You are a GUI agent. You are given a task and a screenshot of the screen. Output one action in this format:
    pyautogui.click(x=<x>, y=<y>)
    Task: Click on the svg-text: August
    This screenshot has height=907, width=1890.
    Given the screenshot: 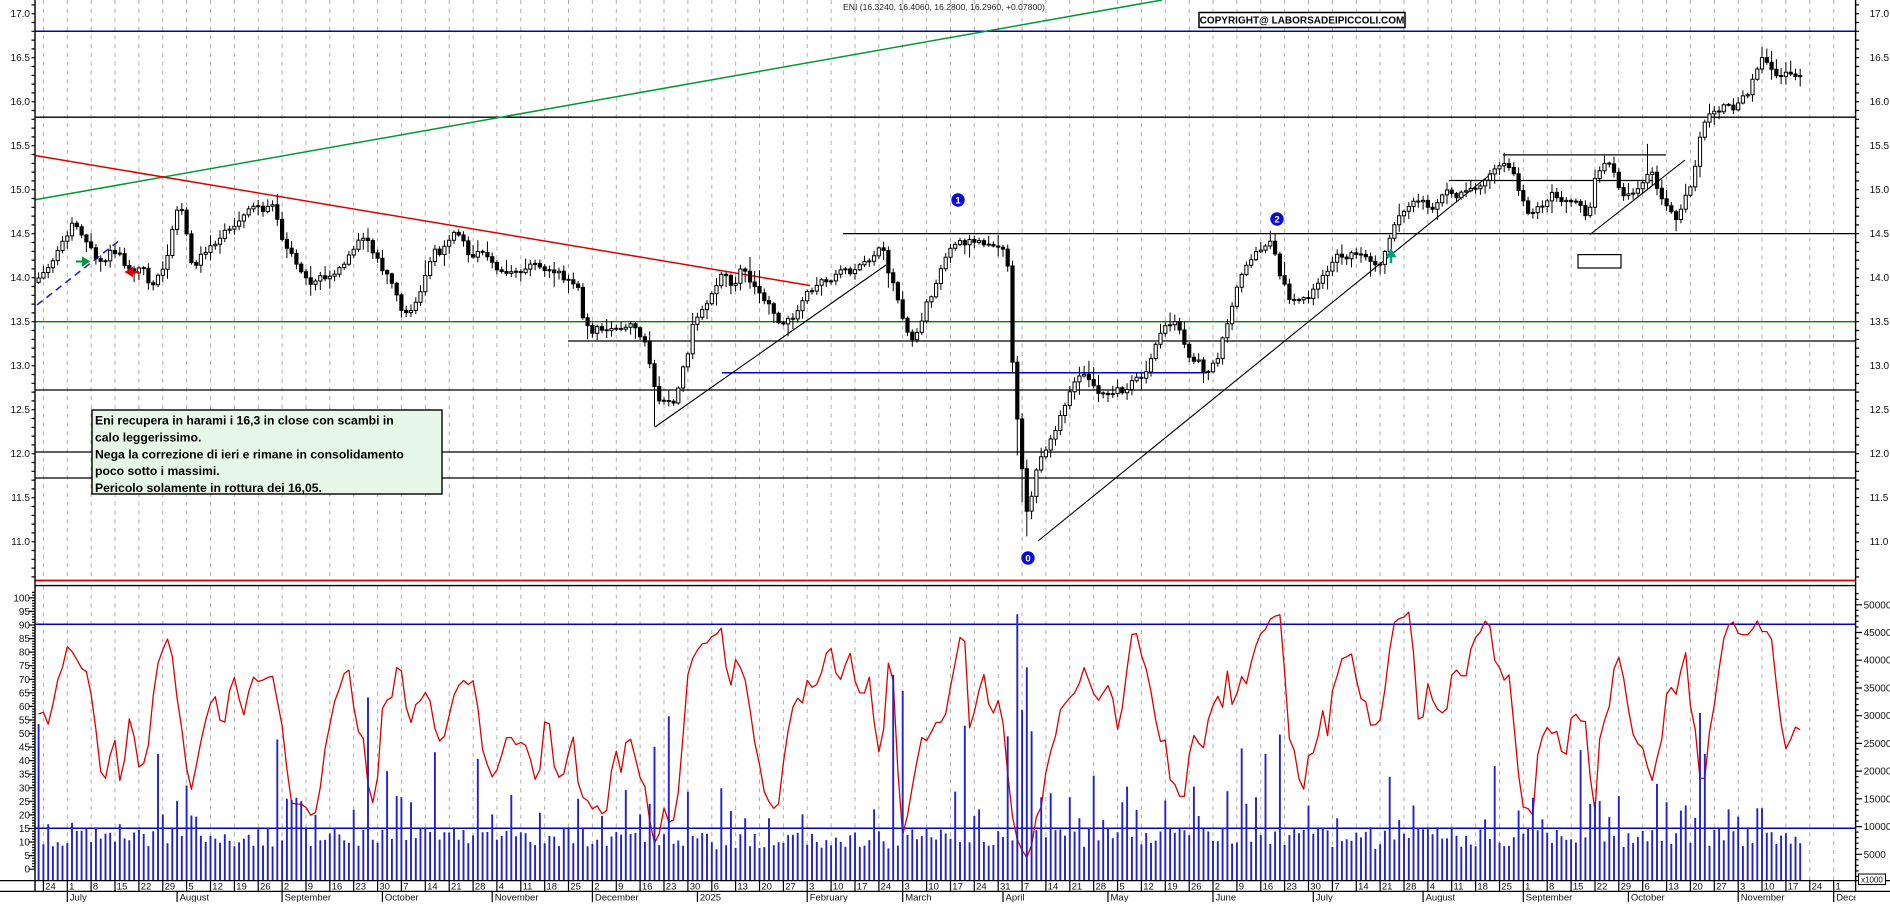 What is the action you would take?
    pyautogui.click(x=195, y=898)
    